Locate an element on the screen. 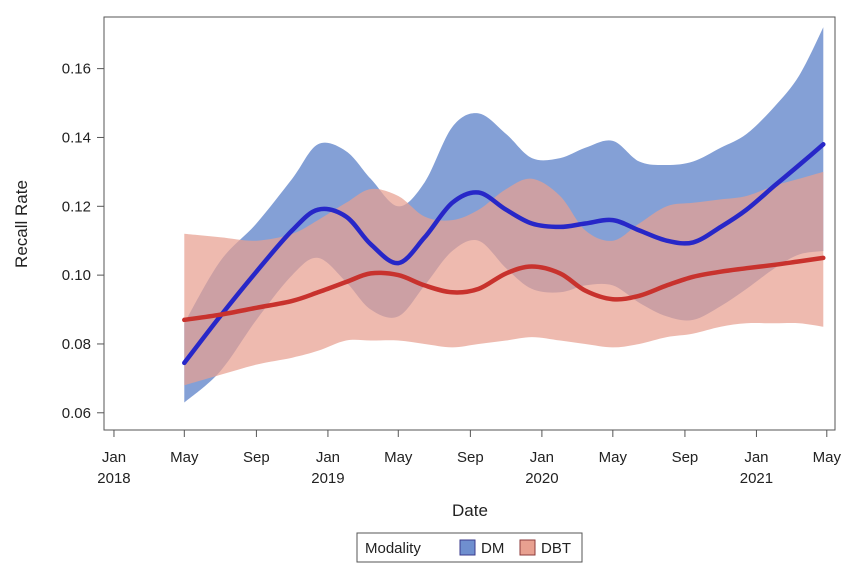 The width and height of the screenshot is (849, 576). y-tick-label: 0.06 is located at coordinates (76, 413).